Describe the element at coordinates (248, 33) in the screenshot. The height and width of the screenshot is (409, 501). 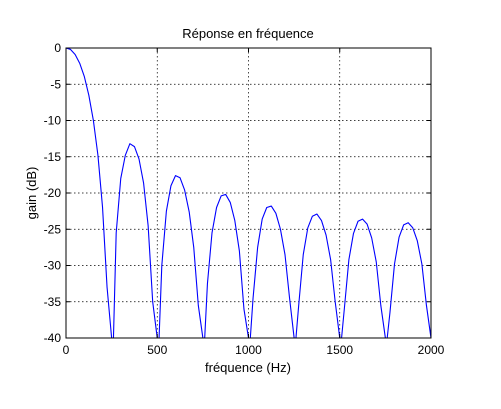
I see `chart-title: Réponse en fréquence` at that location.